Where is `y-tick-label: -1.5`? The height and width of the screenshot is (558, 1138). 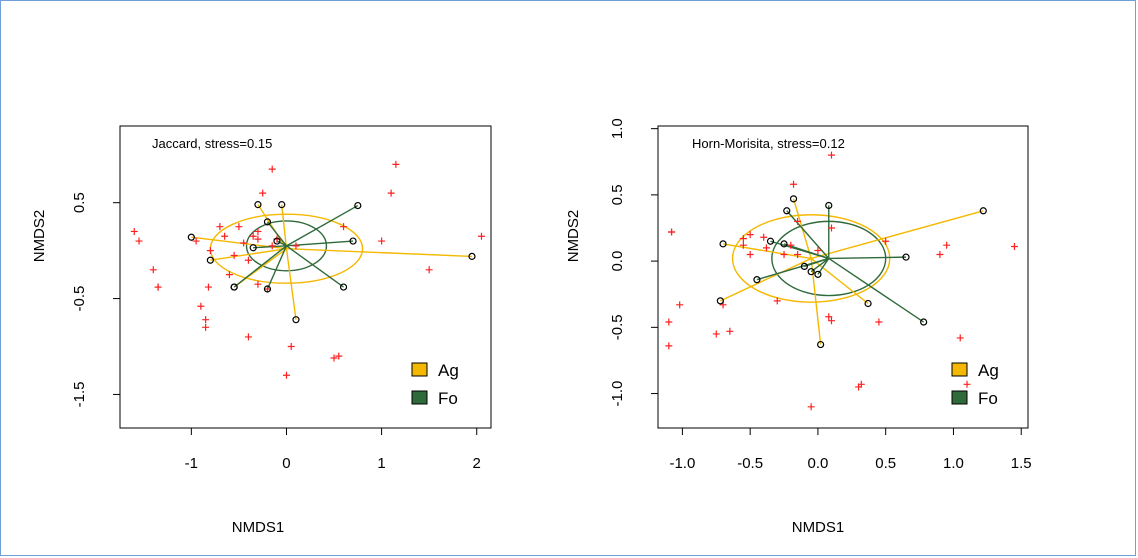
y-tick-label: -1.5 is located at coordinates (79, 395).